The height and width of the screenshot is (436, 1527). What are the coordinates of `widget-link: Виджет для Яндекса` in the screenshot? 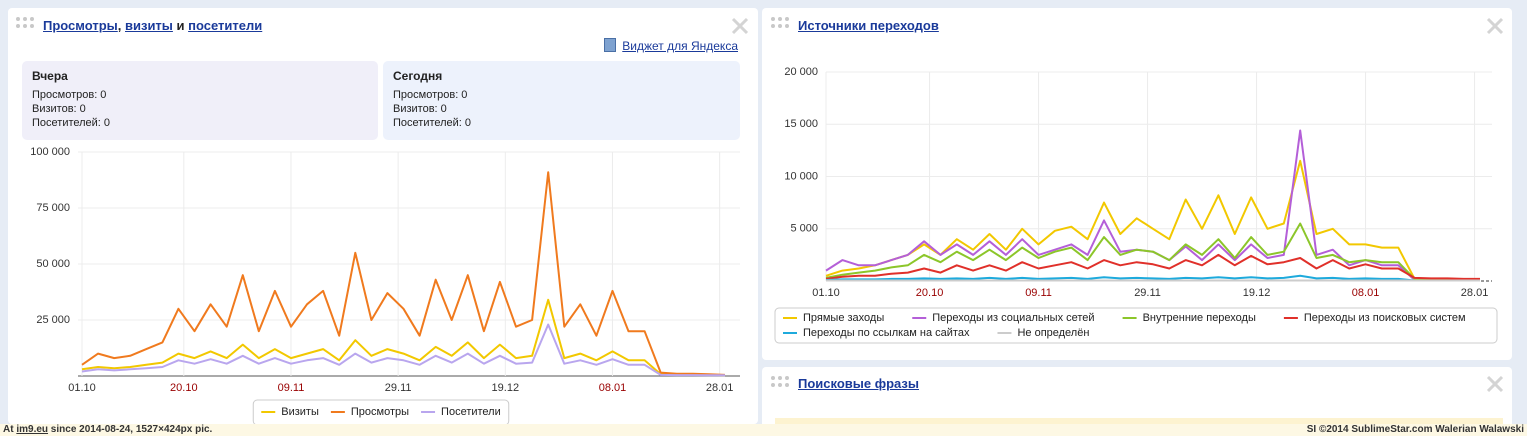 It's located at (680, 46).